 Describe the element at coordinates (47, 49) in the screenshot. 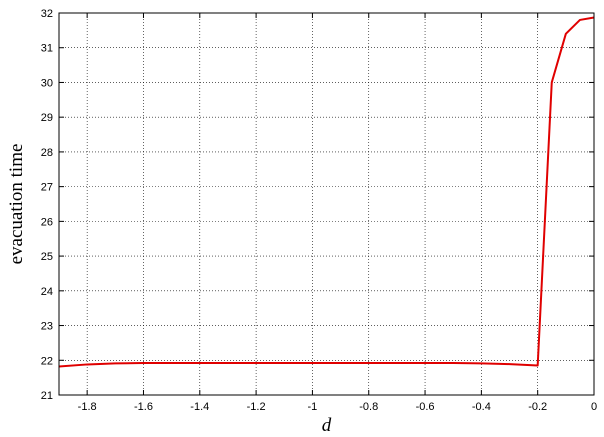

I see `y-tick-label: 31` at that location.